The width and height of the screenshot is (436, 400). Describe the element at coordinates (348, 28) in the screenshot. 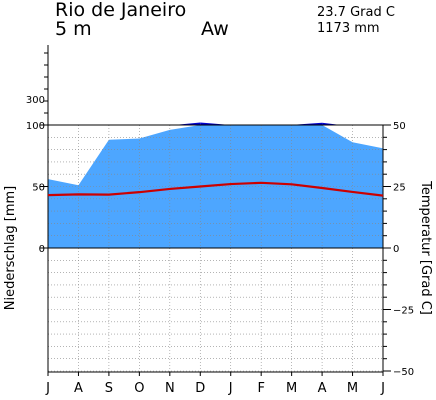

I see `annual-precipitation: 1173 mm` at that location.